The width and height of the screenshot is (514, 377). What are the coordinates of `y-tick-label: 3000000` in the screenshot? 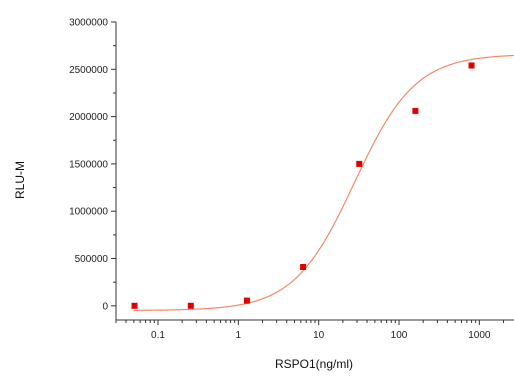 It's located at (88, 23).